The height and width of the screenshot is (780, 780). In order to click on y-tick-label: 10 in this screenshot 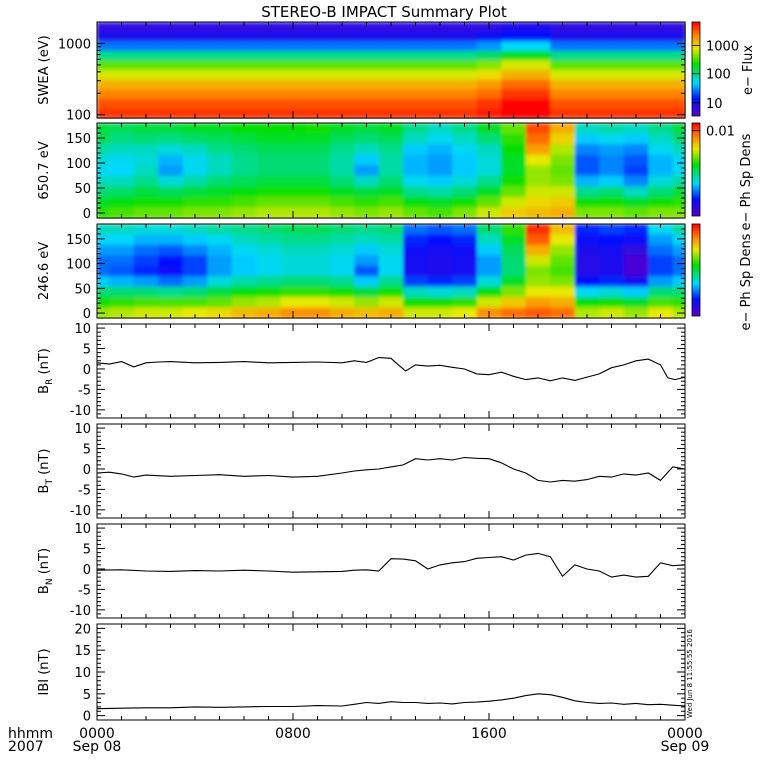, I will do `click(82, 429)`.